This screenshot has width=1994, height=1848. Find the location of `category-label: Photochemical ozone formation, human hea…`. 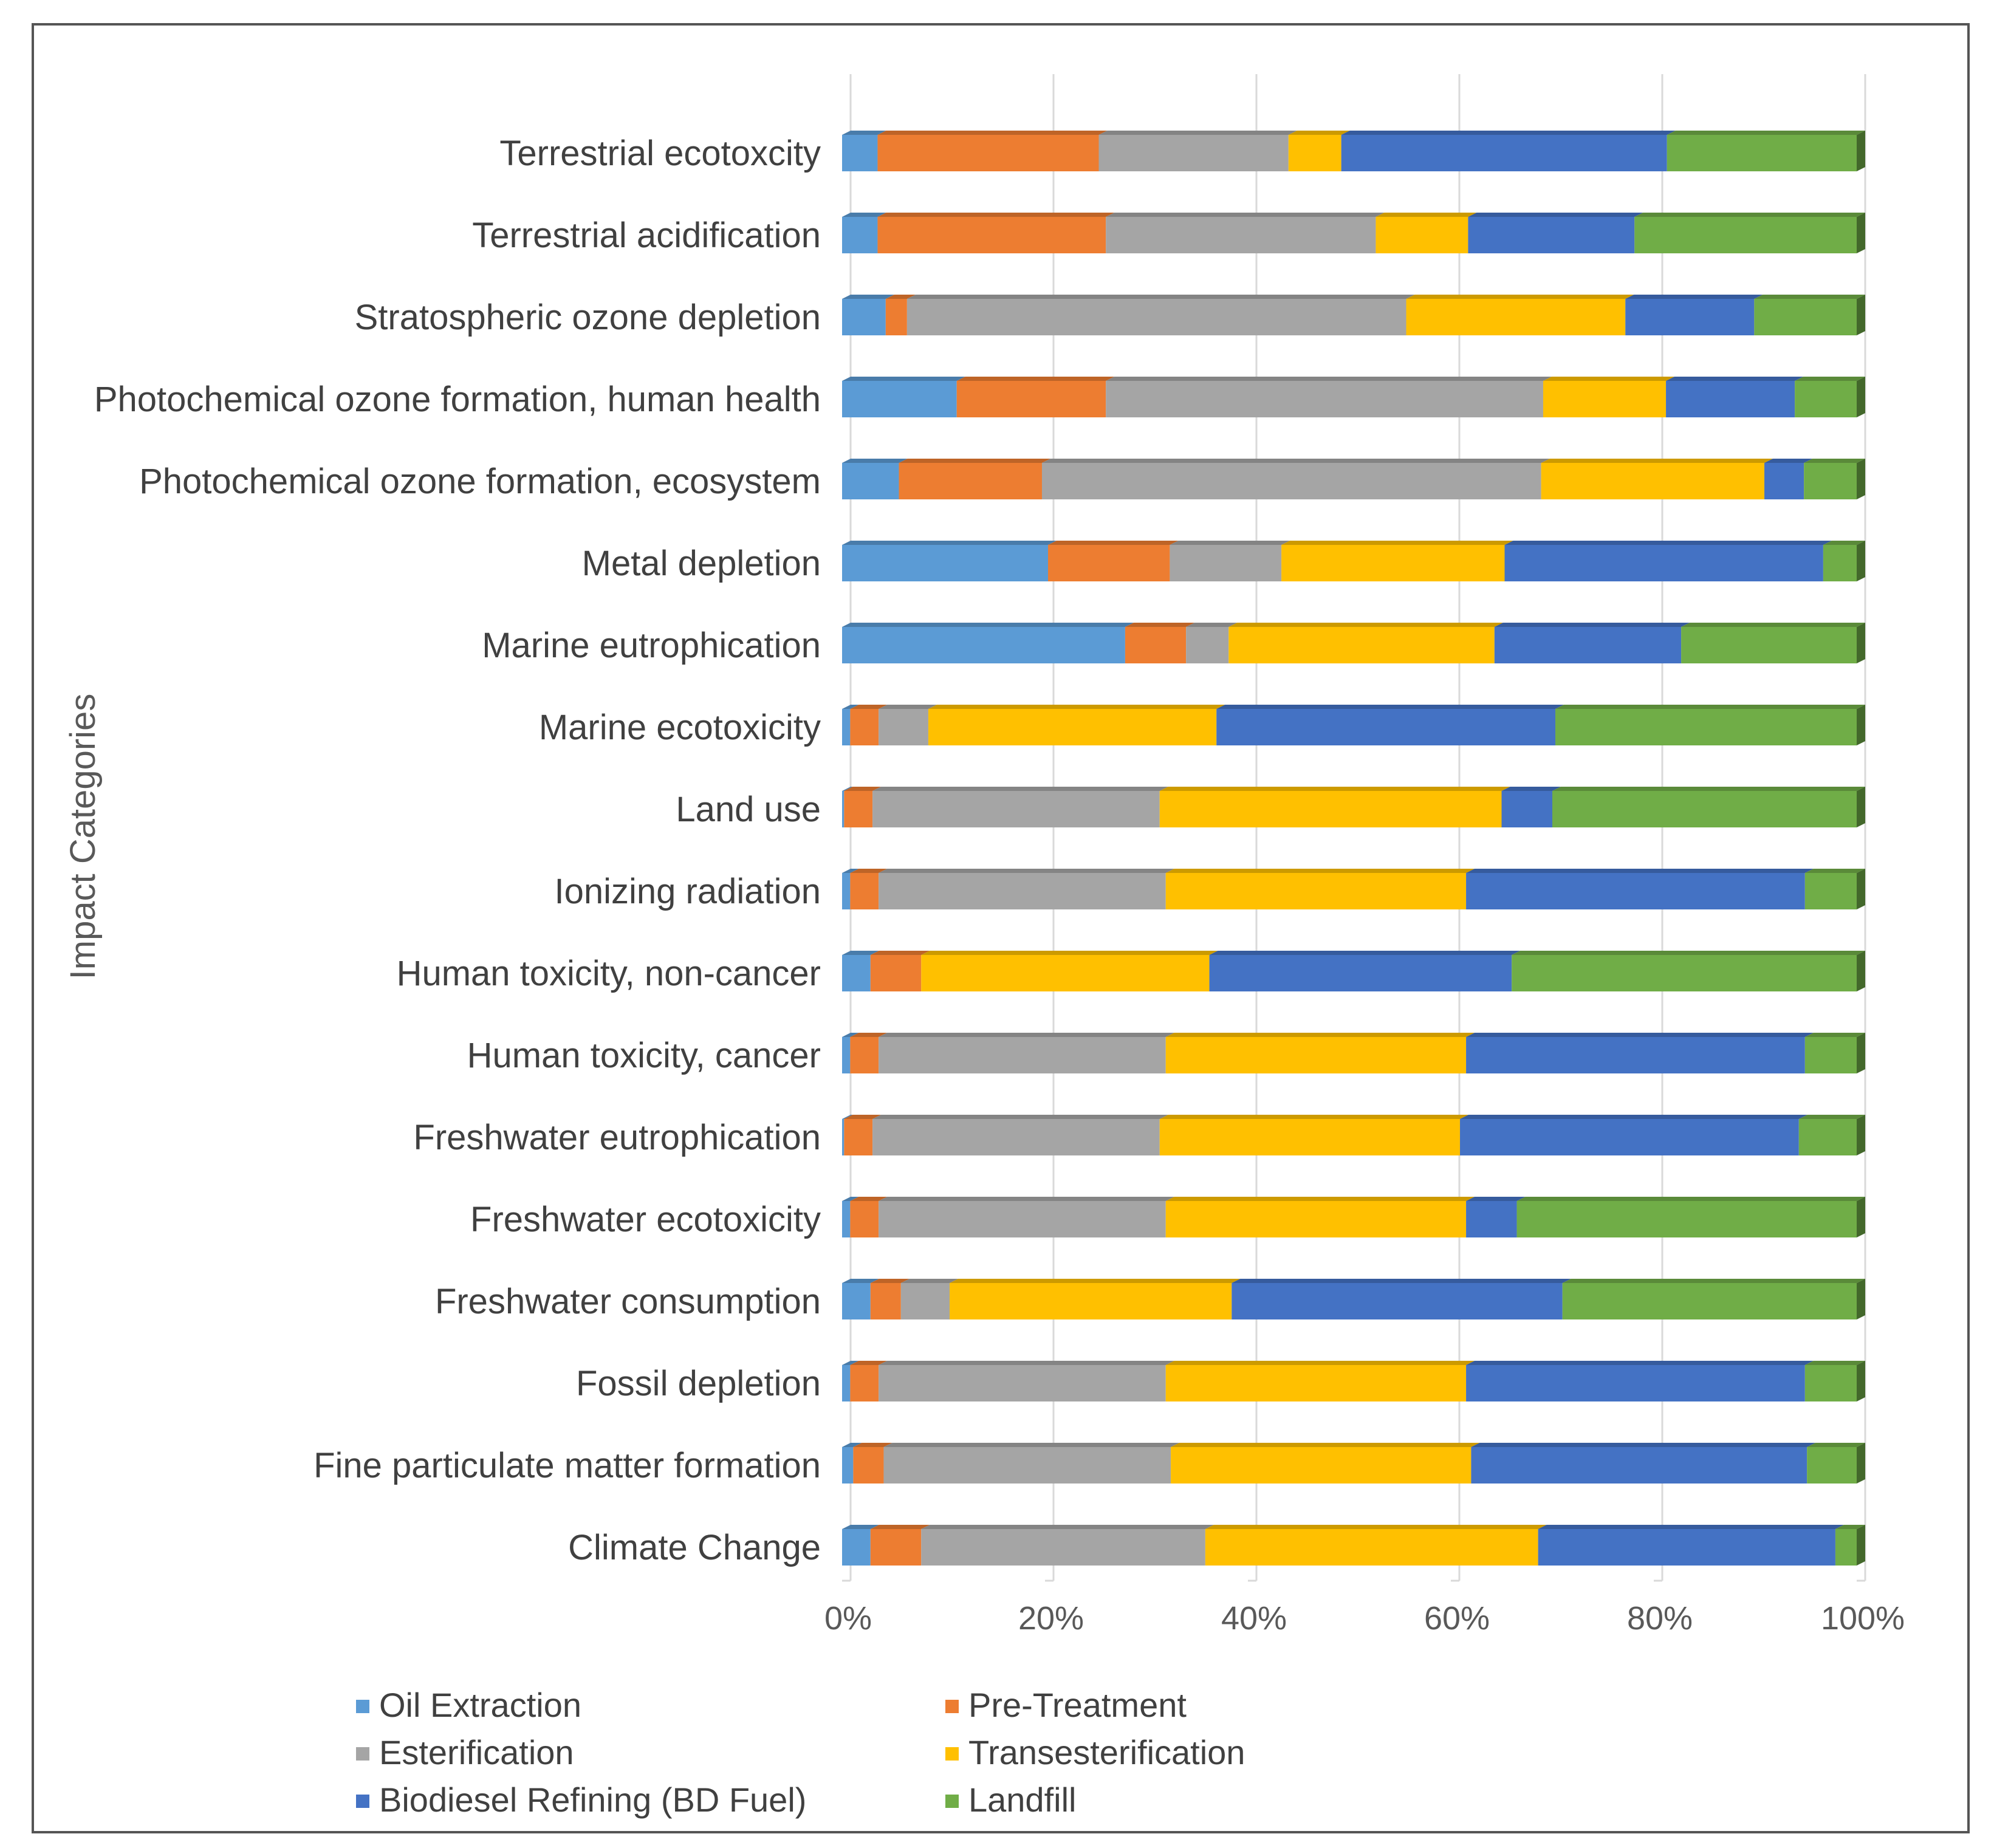

category-label: Photochemical ozone formation, human hea… is located at coordinates (457, 399).